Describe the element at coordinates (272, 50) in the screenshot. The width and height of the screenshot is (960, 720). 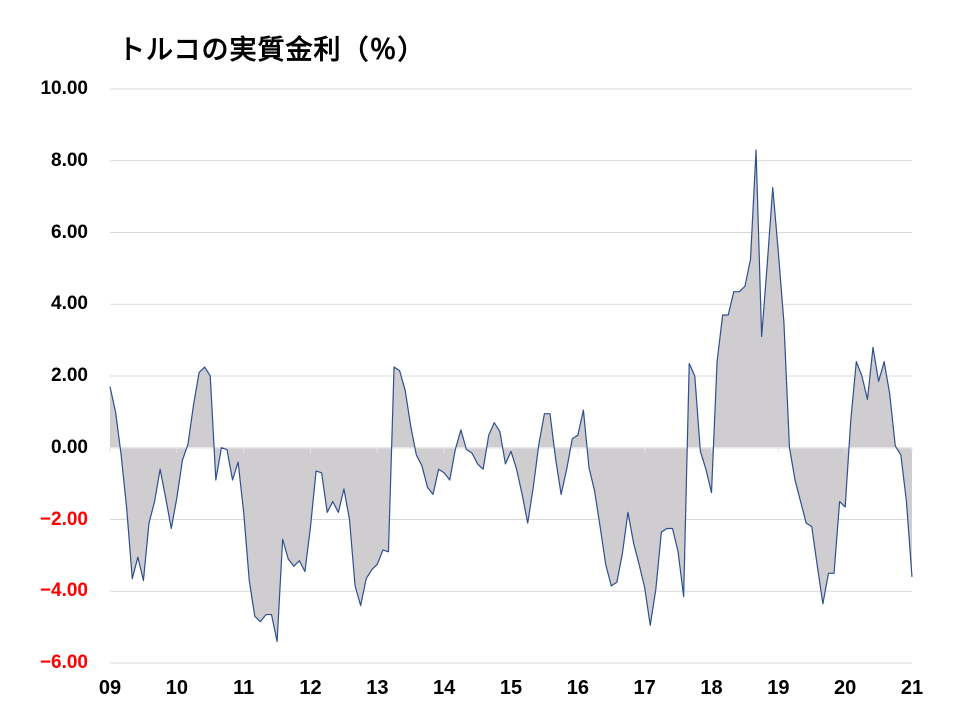
I see `chart-title: トルコの実質金利（％）` at that location.